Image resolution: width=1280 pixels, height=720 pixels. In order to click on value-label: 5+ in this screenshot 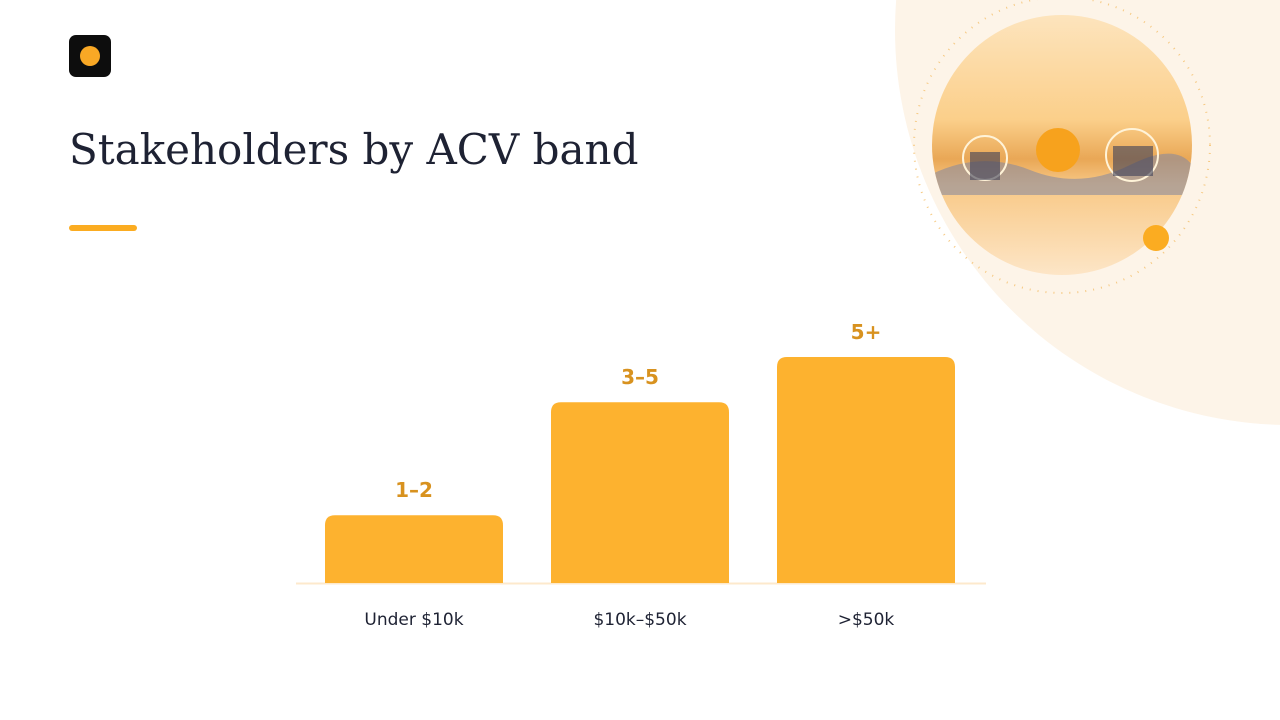, I will do `click(866, 332)`.